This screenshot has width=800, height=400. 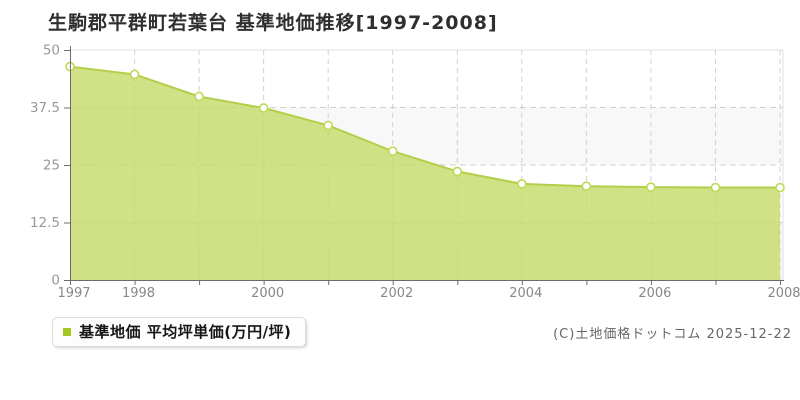 I want to click on x-axis-tick-label: 2004, so click(x=525, y=293).